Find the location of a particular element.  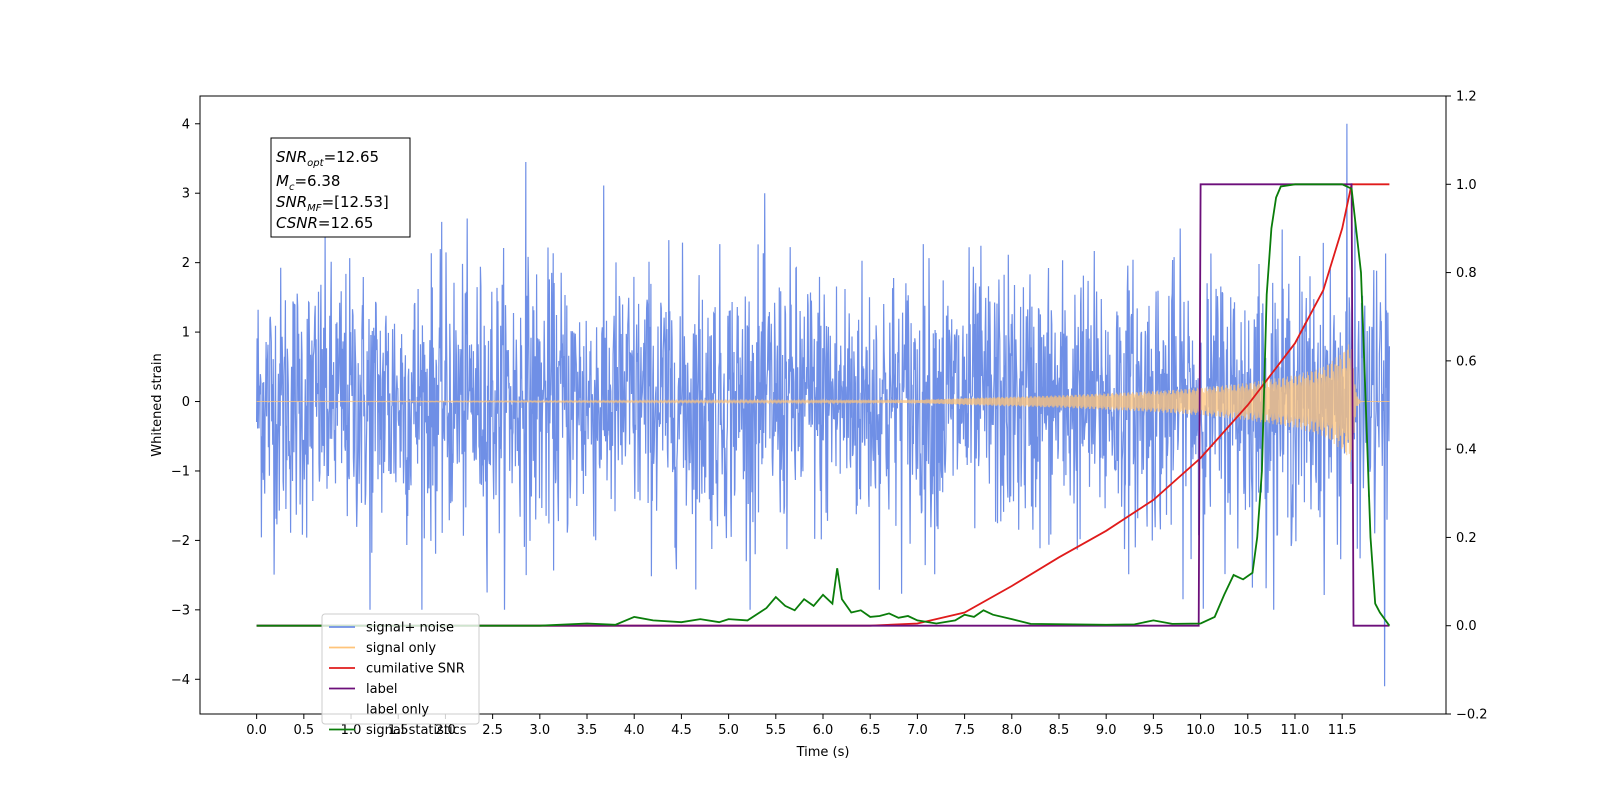

svg-text: Mc=6.38 is located at coordinates (308, 182).